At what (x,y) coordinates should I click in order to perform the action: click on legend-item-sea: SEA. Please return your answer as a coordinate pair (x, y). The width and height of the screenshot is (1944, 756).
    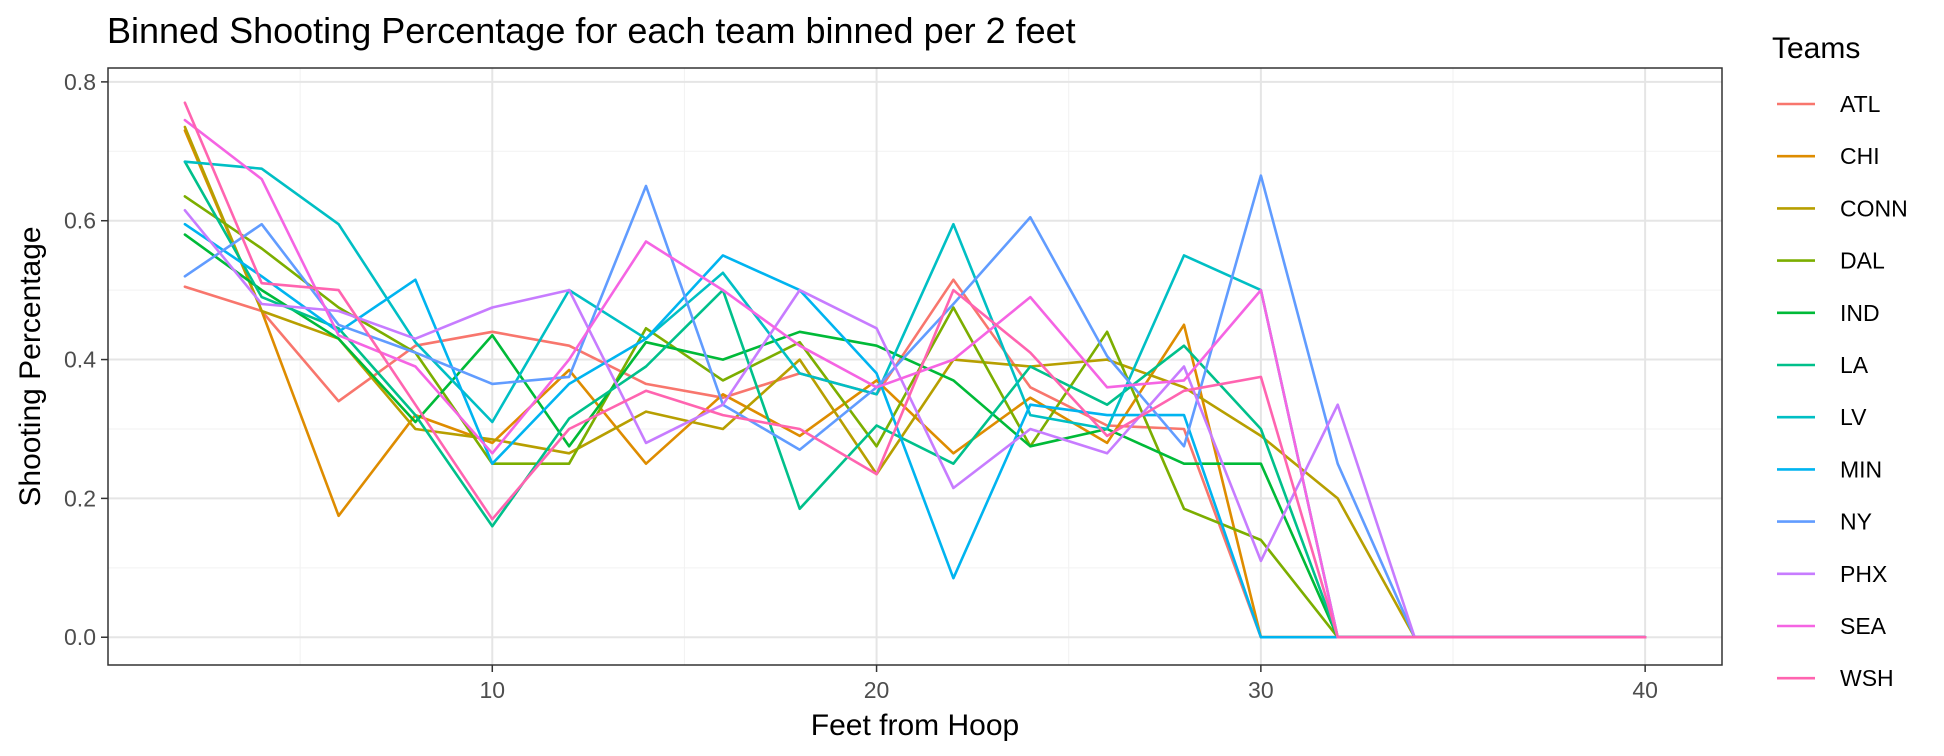
    Looking at the image, I should click on (1832, 626).